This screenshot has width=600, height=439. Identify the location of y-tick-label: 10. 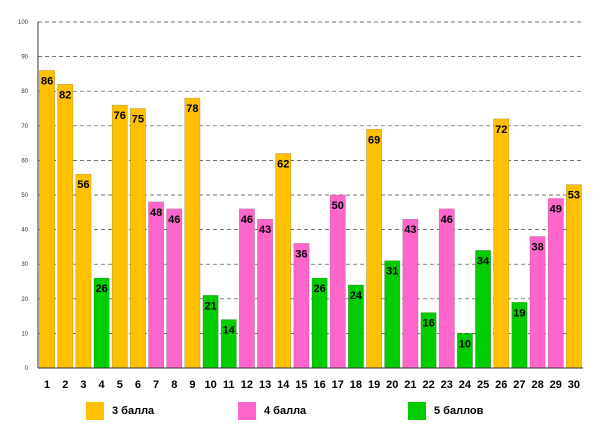
(24, 334).